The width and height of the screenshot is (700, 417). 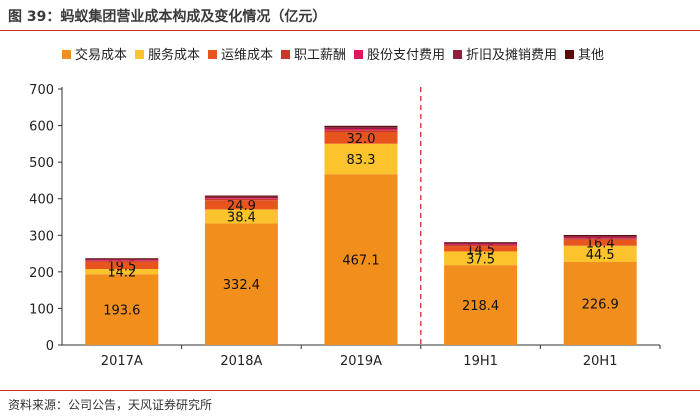 What do you see at coordinates (110, 405) in the screenshot?
I see `source-note: 资料来源：公司公告，天风证券研究所` at bounding box center [110, 405].